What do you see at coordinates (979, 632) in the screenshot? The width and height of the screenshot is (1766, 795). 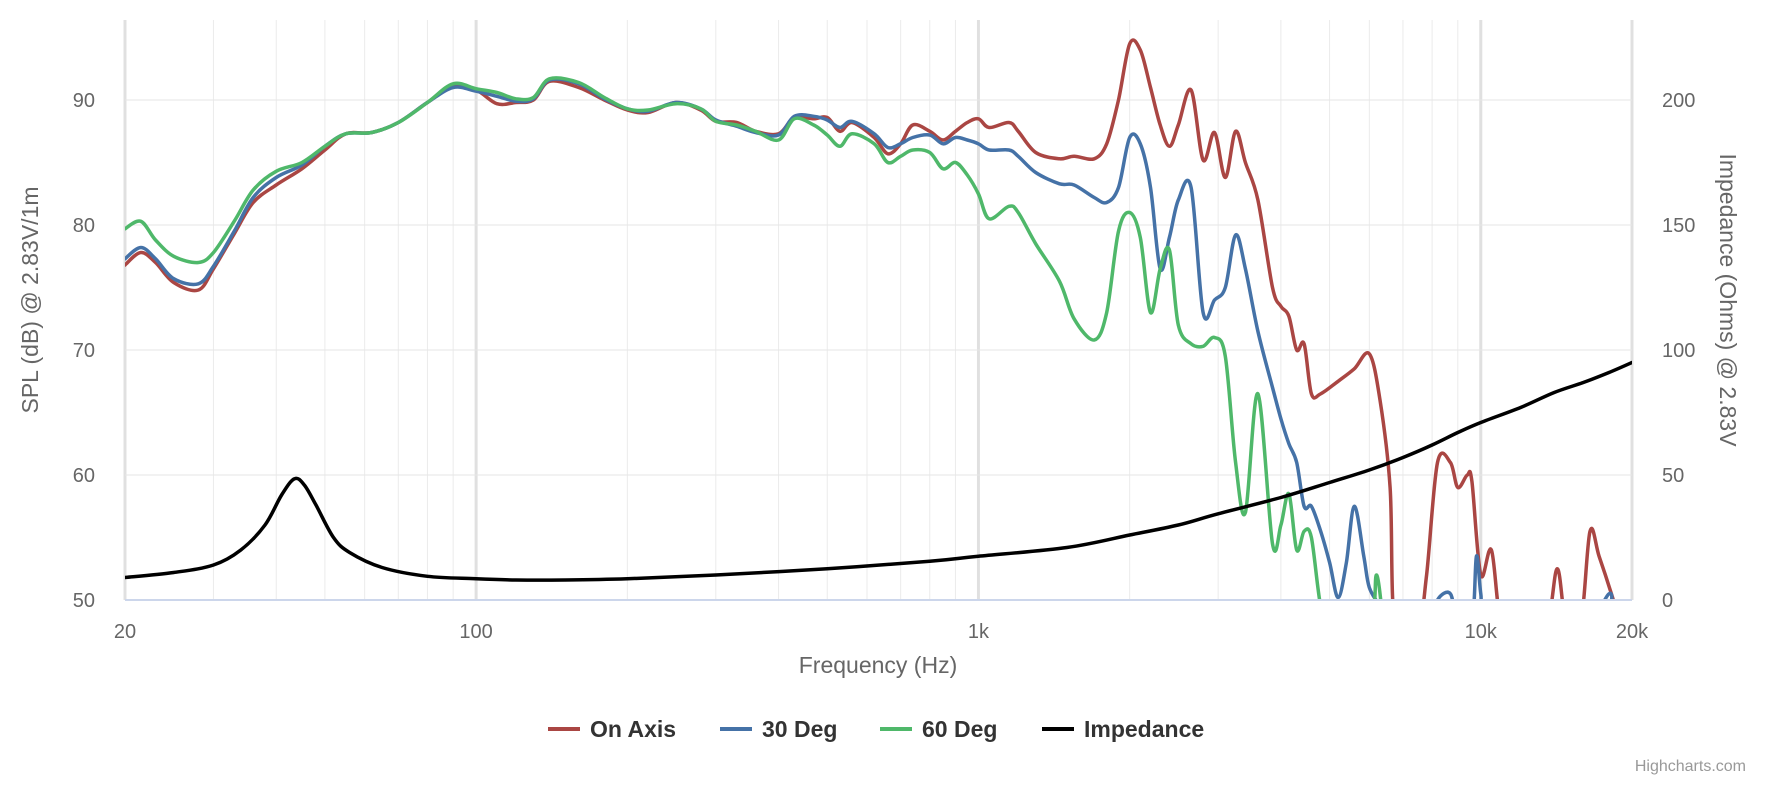 I see `x-tick-label: 1k` at bounding box center [979, 632].